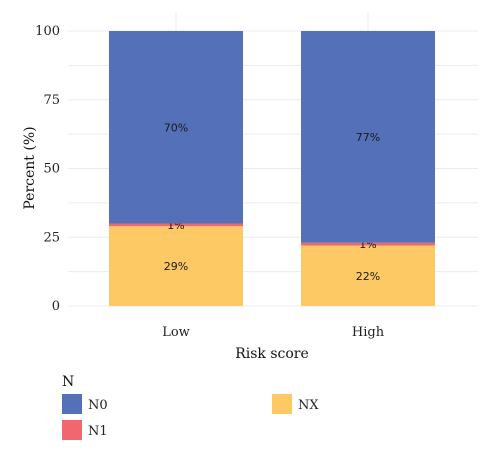 This screenshot has width=500, height=455. Describe the element at coordinates (273, 332) in the screenshot. I see `x-axis: Low High` at that location.